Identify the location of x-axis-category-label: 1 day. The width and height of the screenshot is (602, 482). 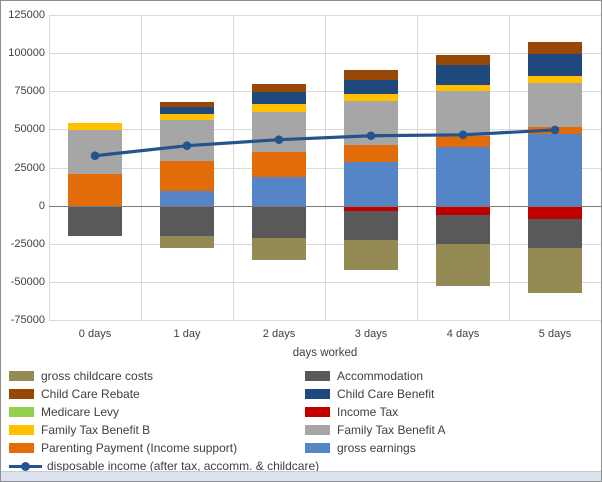
(187, 334).